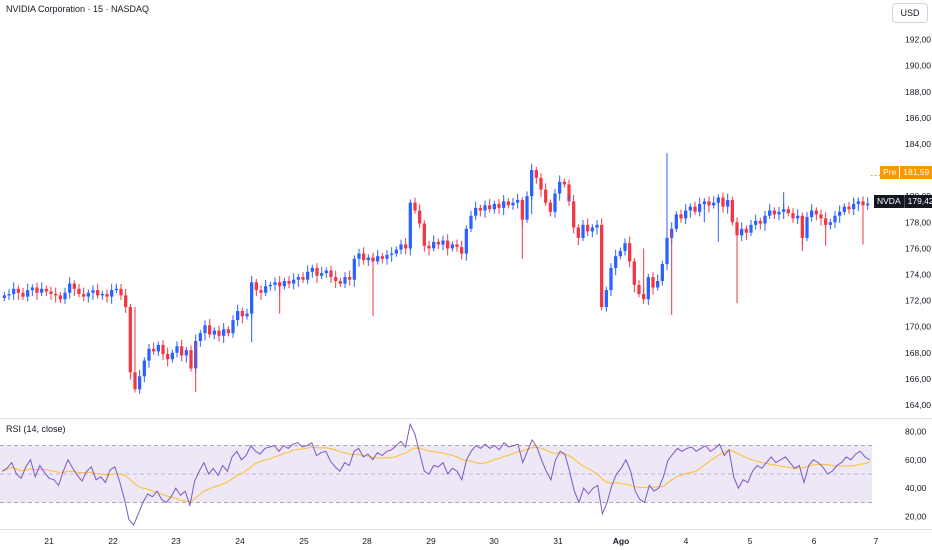 Image resolution: width=932 pixels, height=550 pixels. Describe the element at coordinates (916, 460) in the screenshot. I see `rsi-axis-tick-label: 60,00` at that location.